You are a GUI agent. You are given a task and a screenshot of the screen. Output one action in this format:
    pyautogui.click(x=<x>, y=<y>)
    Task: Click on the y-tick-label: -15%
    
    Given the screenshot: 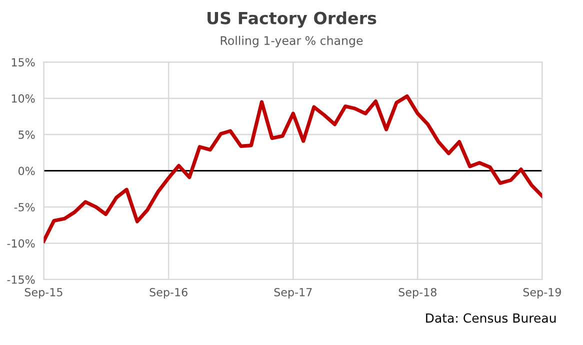 What is the action you would take?
    pyautogui.click(x=21, y=279)
    